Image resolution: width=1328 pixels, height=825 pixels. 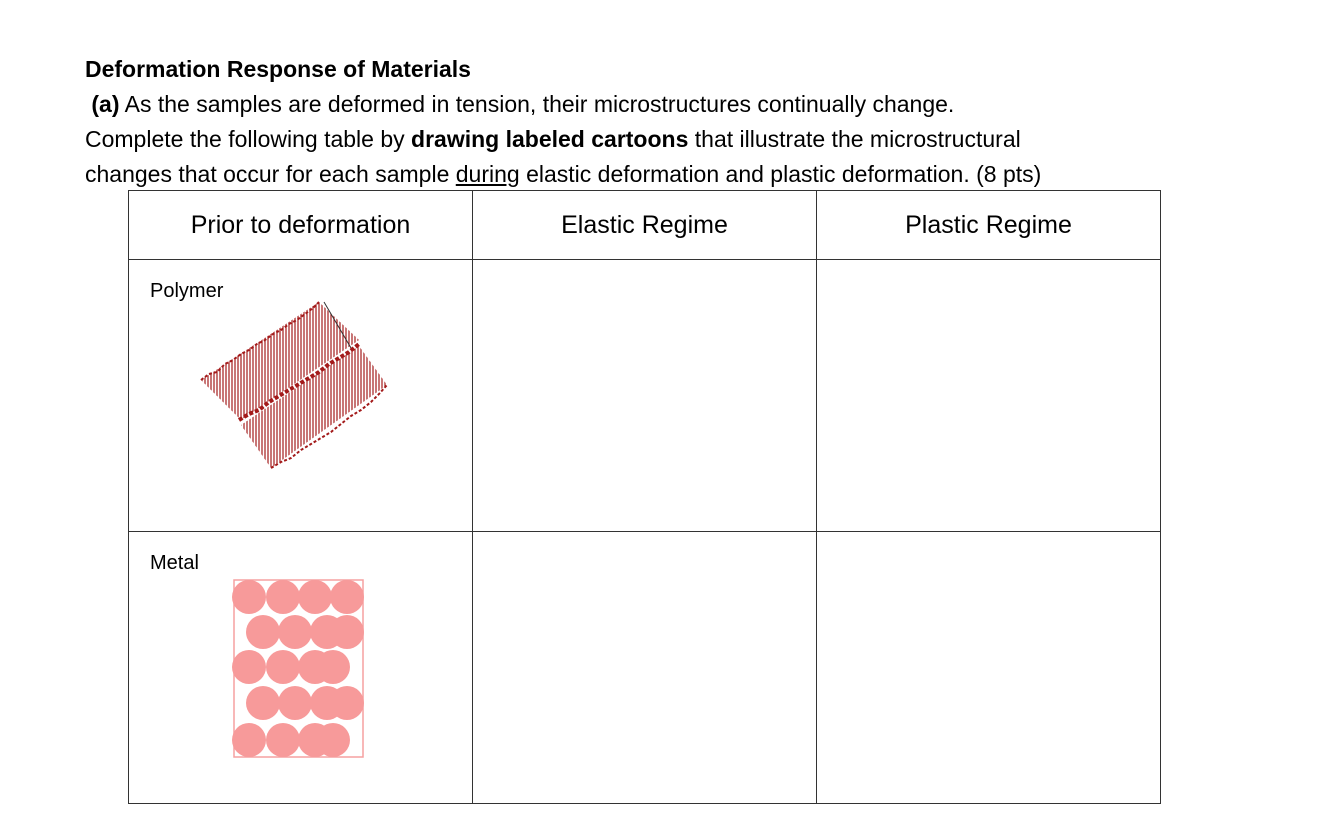 I want to click on text: that illustrate the microstructural, so click(x=854, y=139).